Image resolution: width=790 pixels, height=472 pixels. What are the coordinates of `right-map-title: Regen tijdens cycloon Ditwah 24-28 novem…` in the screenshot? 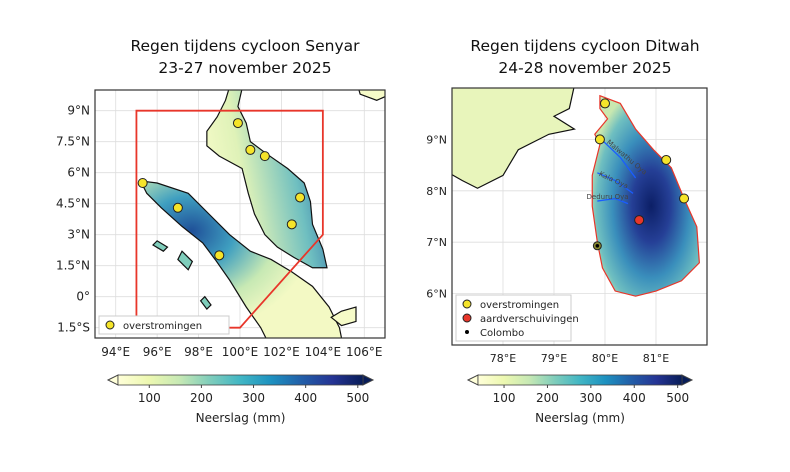 It's located at (585, 57).